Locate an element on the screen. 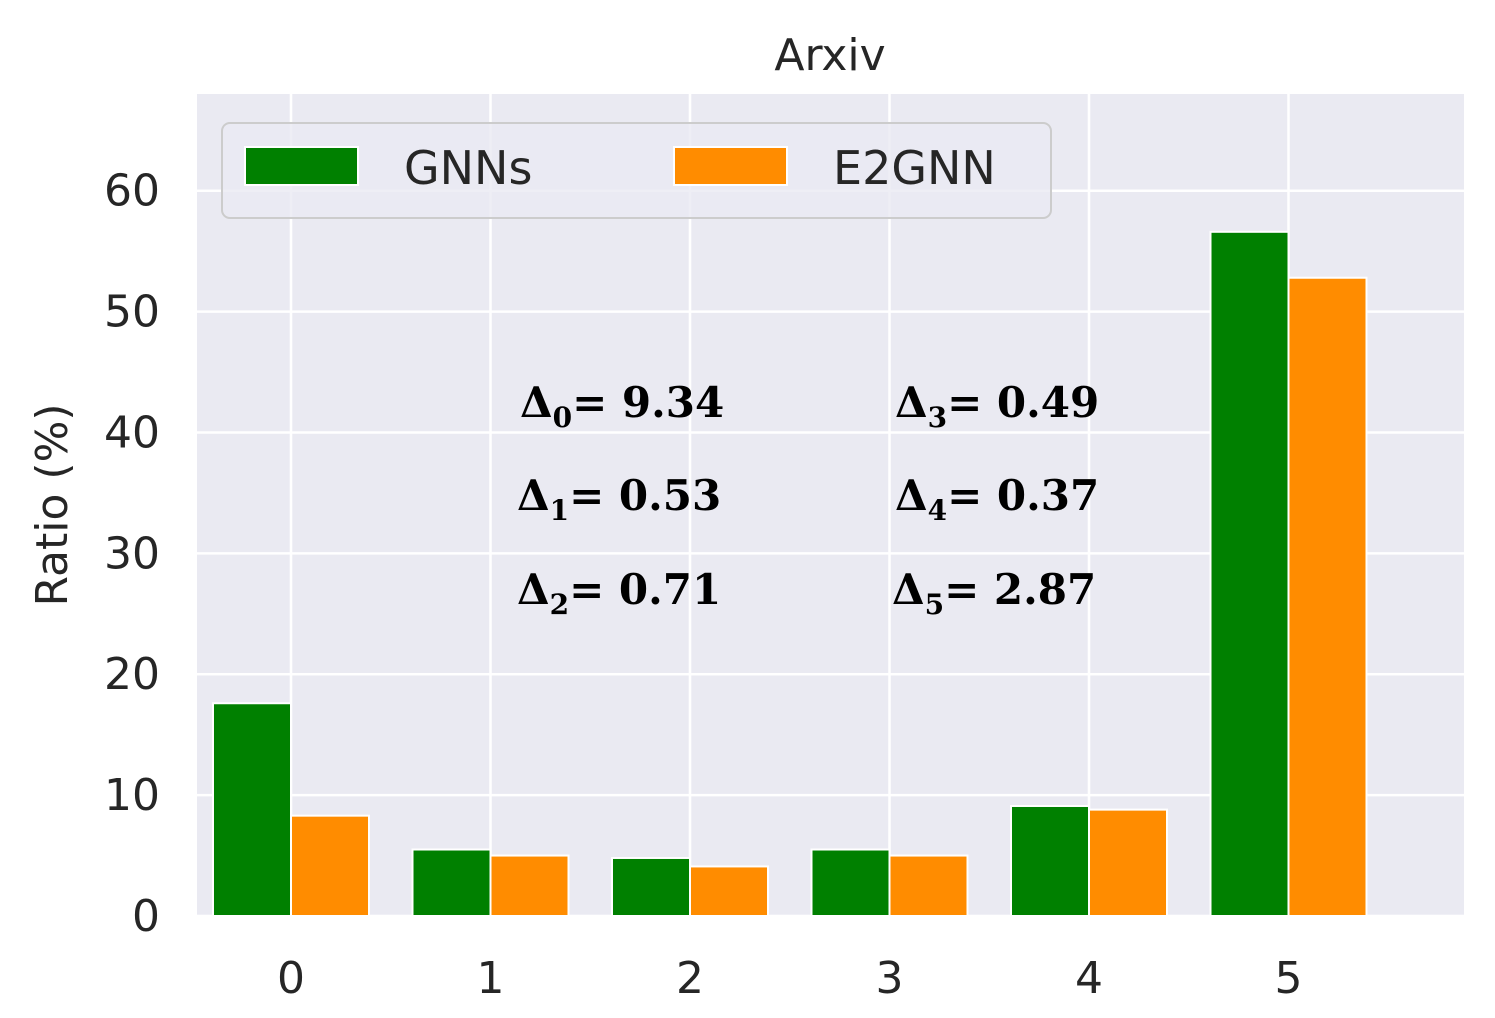  chart-title: Arxiv is located at coordinates (829, 55).